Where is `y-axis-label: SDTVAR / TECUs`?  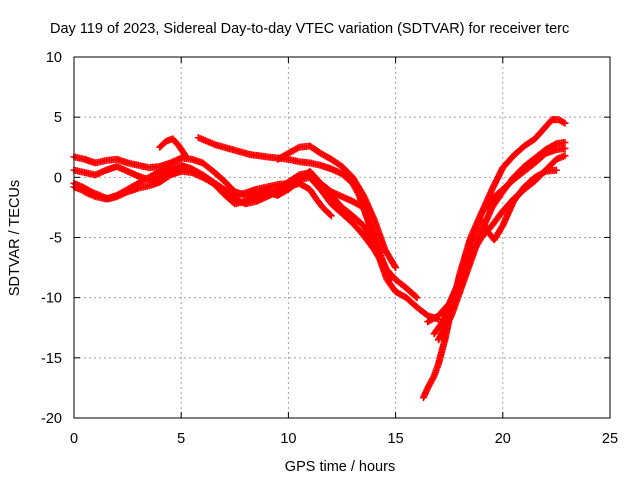 y-axis-label: SDTVAR / TECUs is located at coordinates (15, 238).